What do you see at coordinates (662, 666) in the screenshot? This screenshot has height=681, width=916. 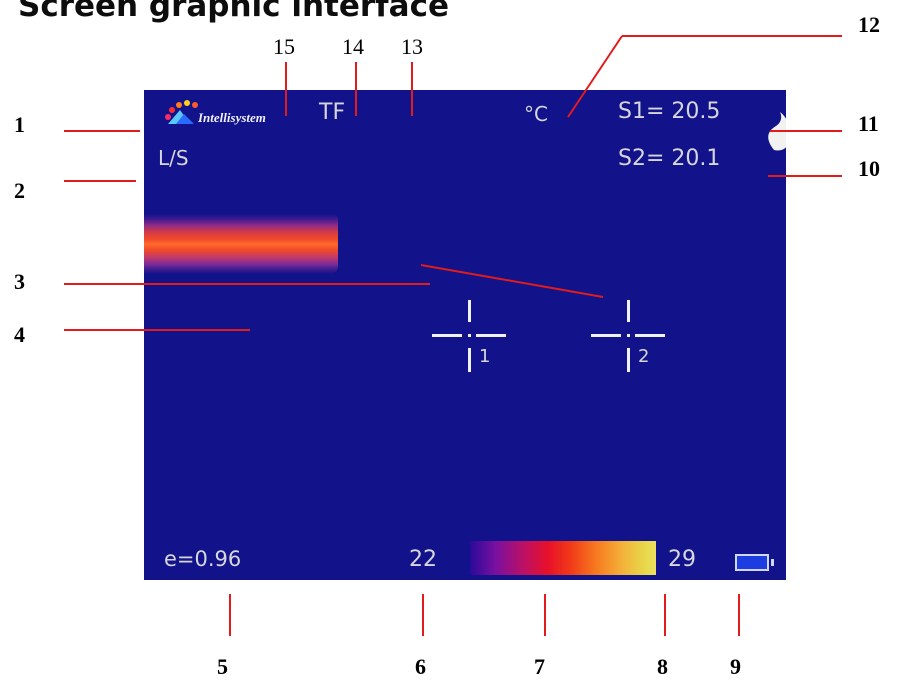 I see `callout-8: 8` at bounding box center [662, 666].